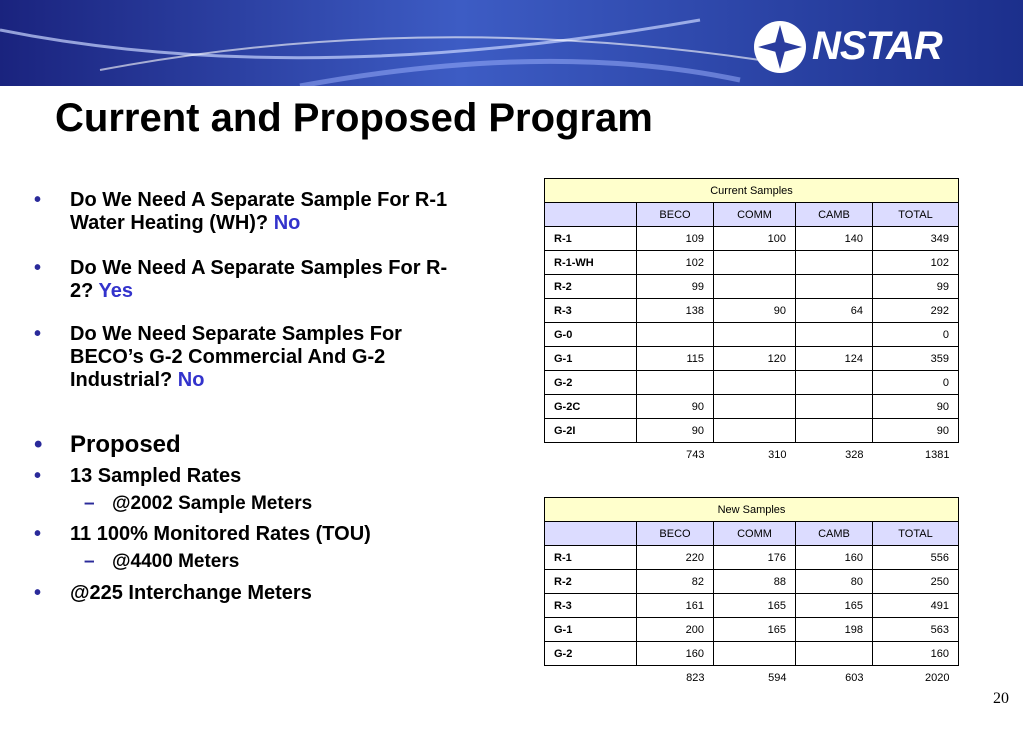  Describe the element at coordinates (590, 238) in the screenshot. I see `row-label: R-1` at that location.